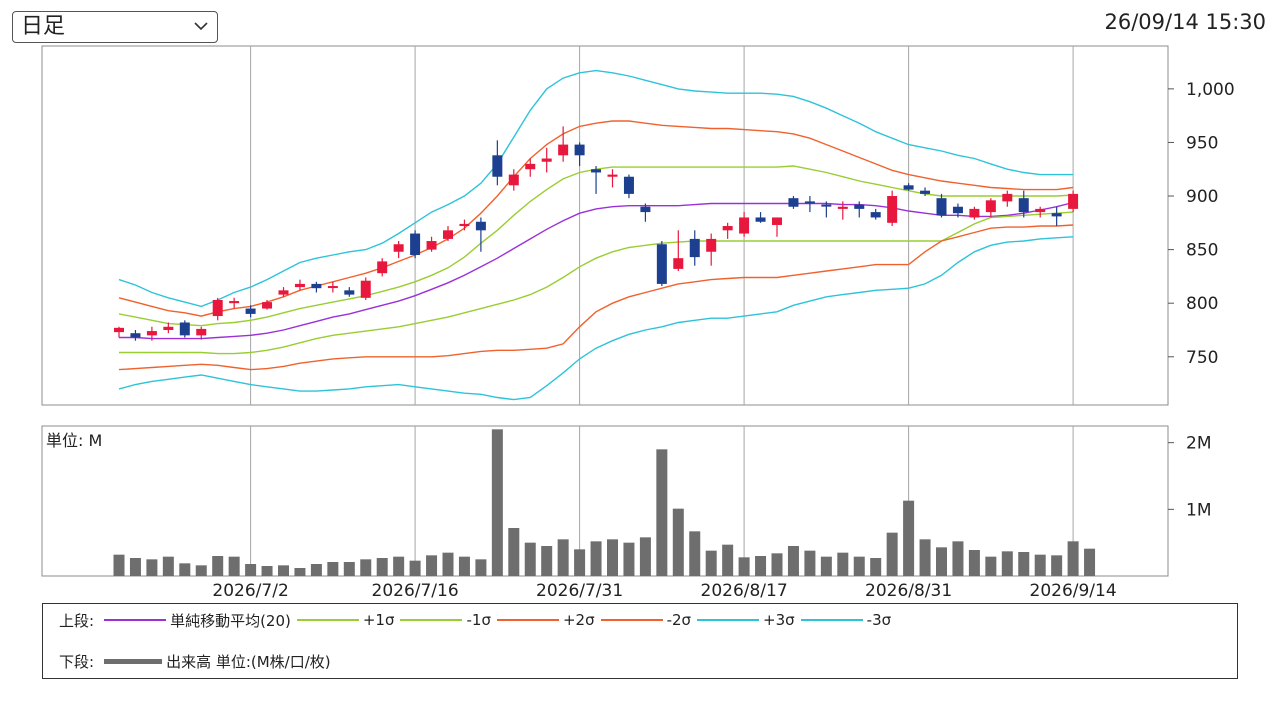 This screenshot has width=1280, height=716. What do you see at coordinates (1202, 143) in the screenshot?
I see `price-tick-label: 950` at bounding box center [1202, 143].